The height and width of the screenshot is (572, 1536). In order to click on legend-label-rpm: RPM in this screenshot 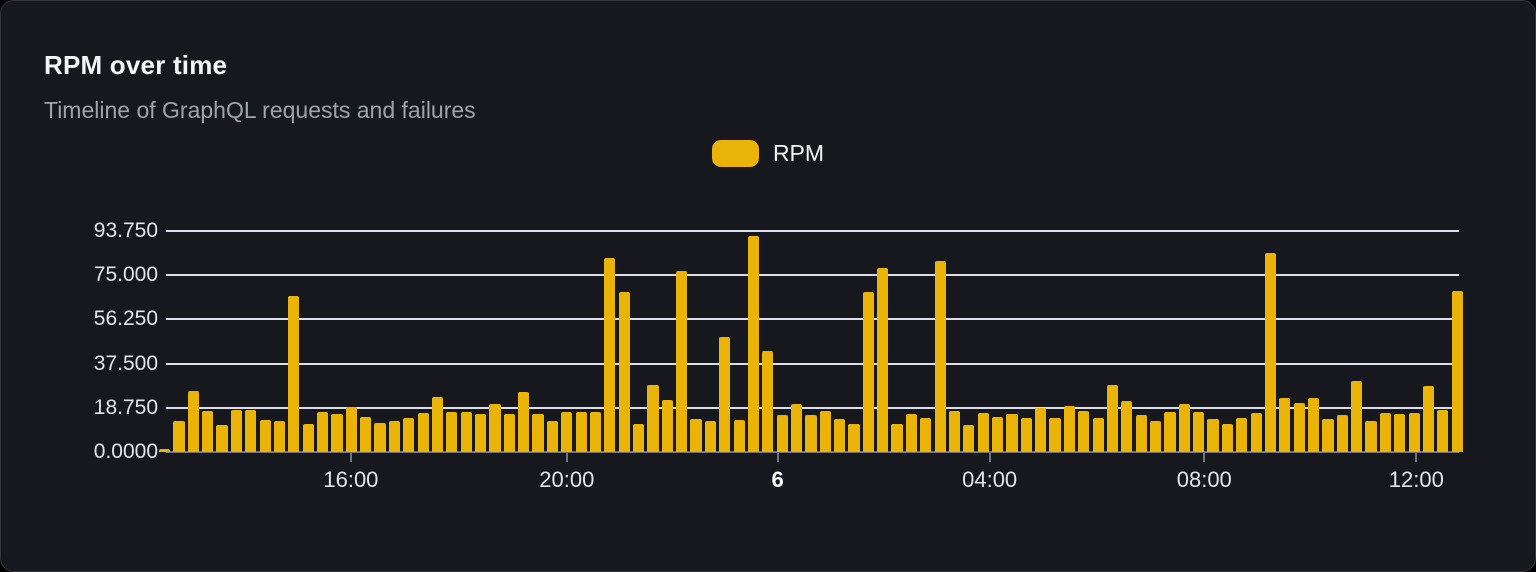, I will do `click(798, 153)`.